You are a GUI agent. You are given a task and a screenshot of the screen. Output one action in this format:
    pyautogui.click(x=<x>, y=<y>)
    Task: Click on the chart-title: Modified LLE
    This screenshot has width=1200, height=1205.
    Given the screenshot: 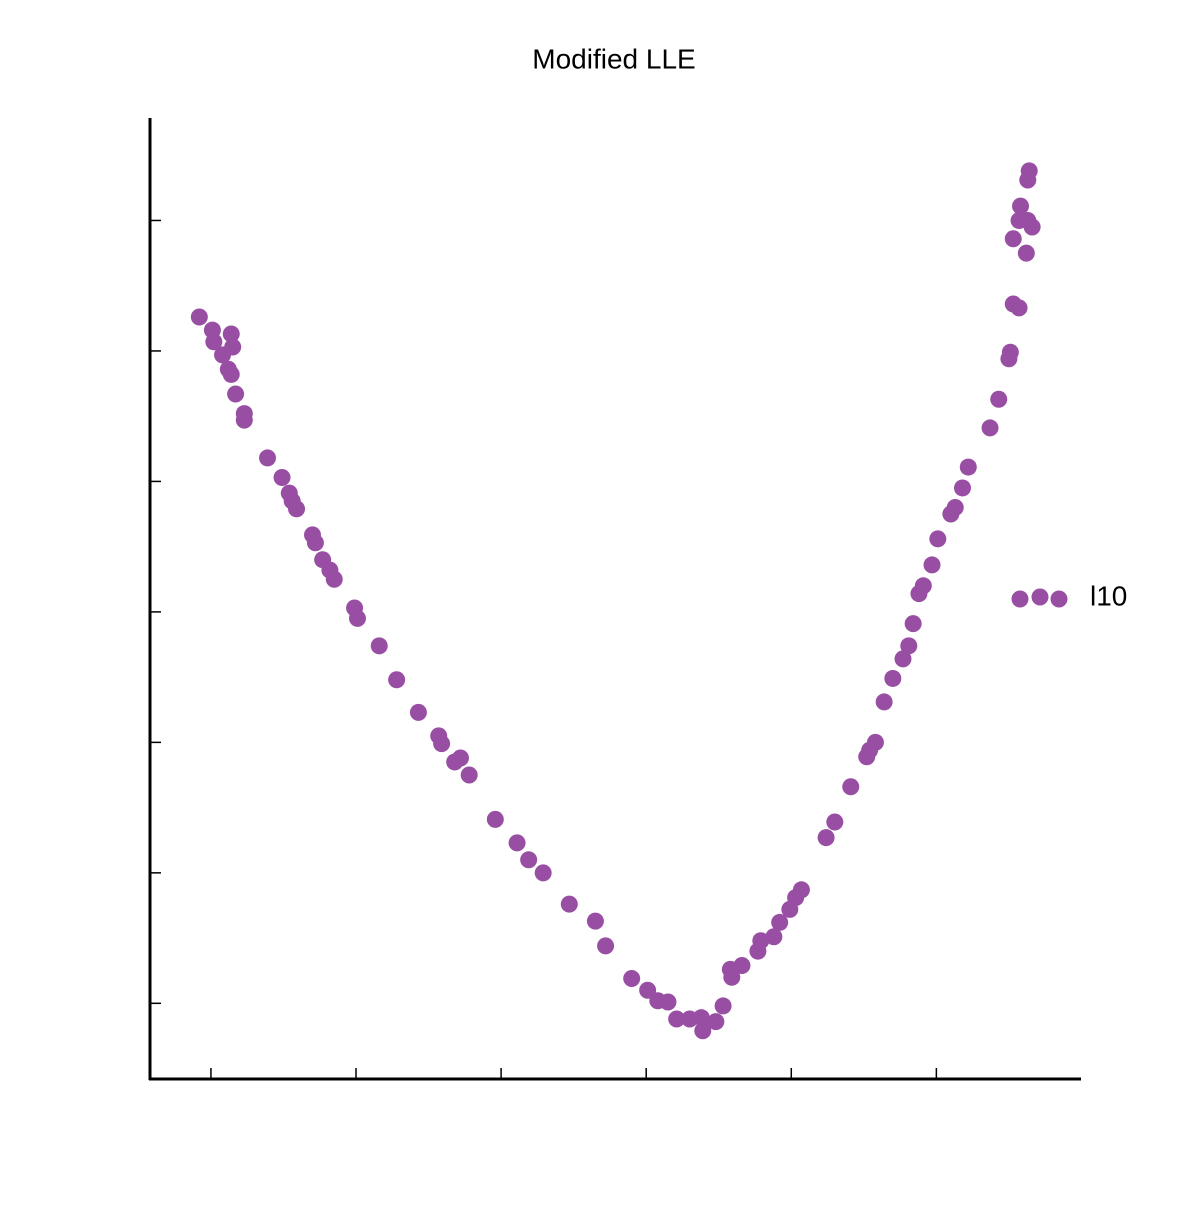 What is the action you would take?
    pyautogui.click(x=613, y=58)
    